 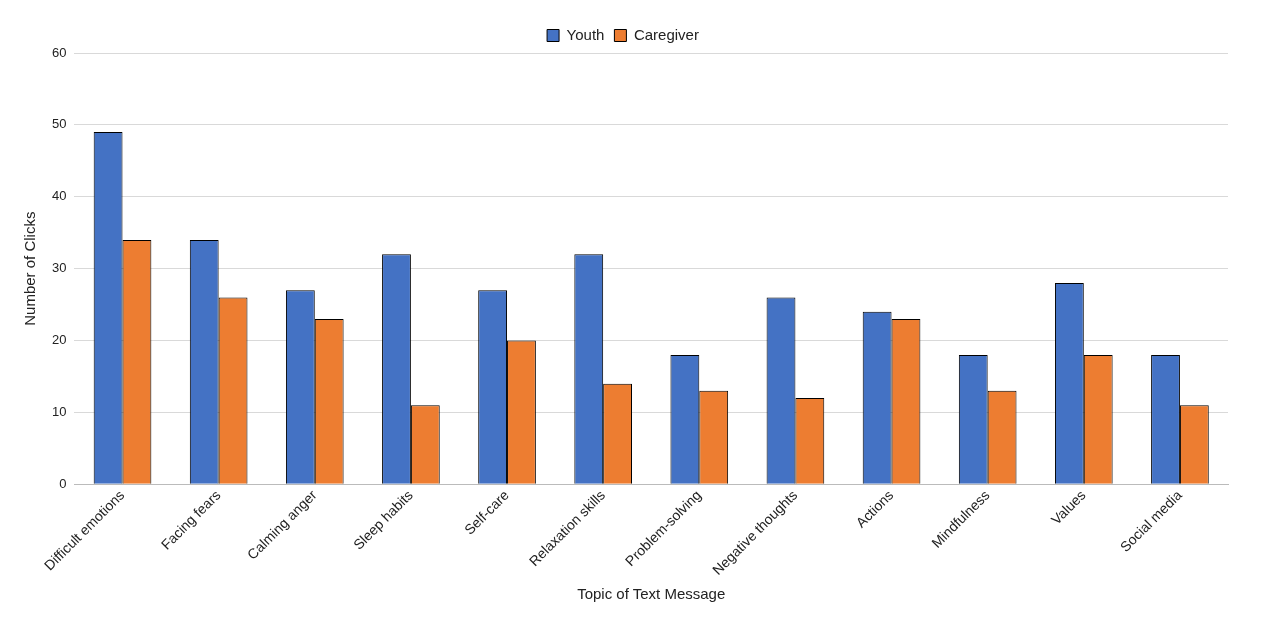 I want to click on y-tick-label: 60, so click(x=59, y=52).